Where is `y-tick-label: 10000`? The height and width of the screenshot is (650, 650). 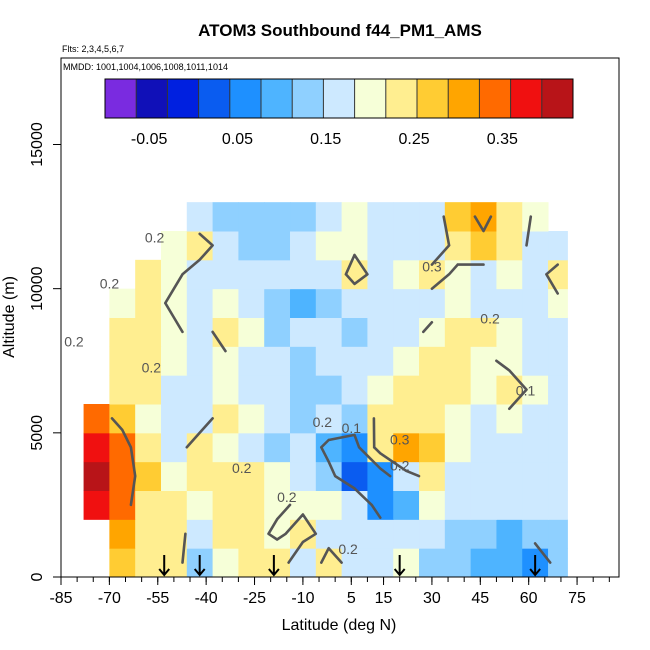 y-tick-label: 10000 is located at coordinates (37, 288).